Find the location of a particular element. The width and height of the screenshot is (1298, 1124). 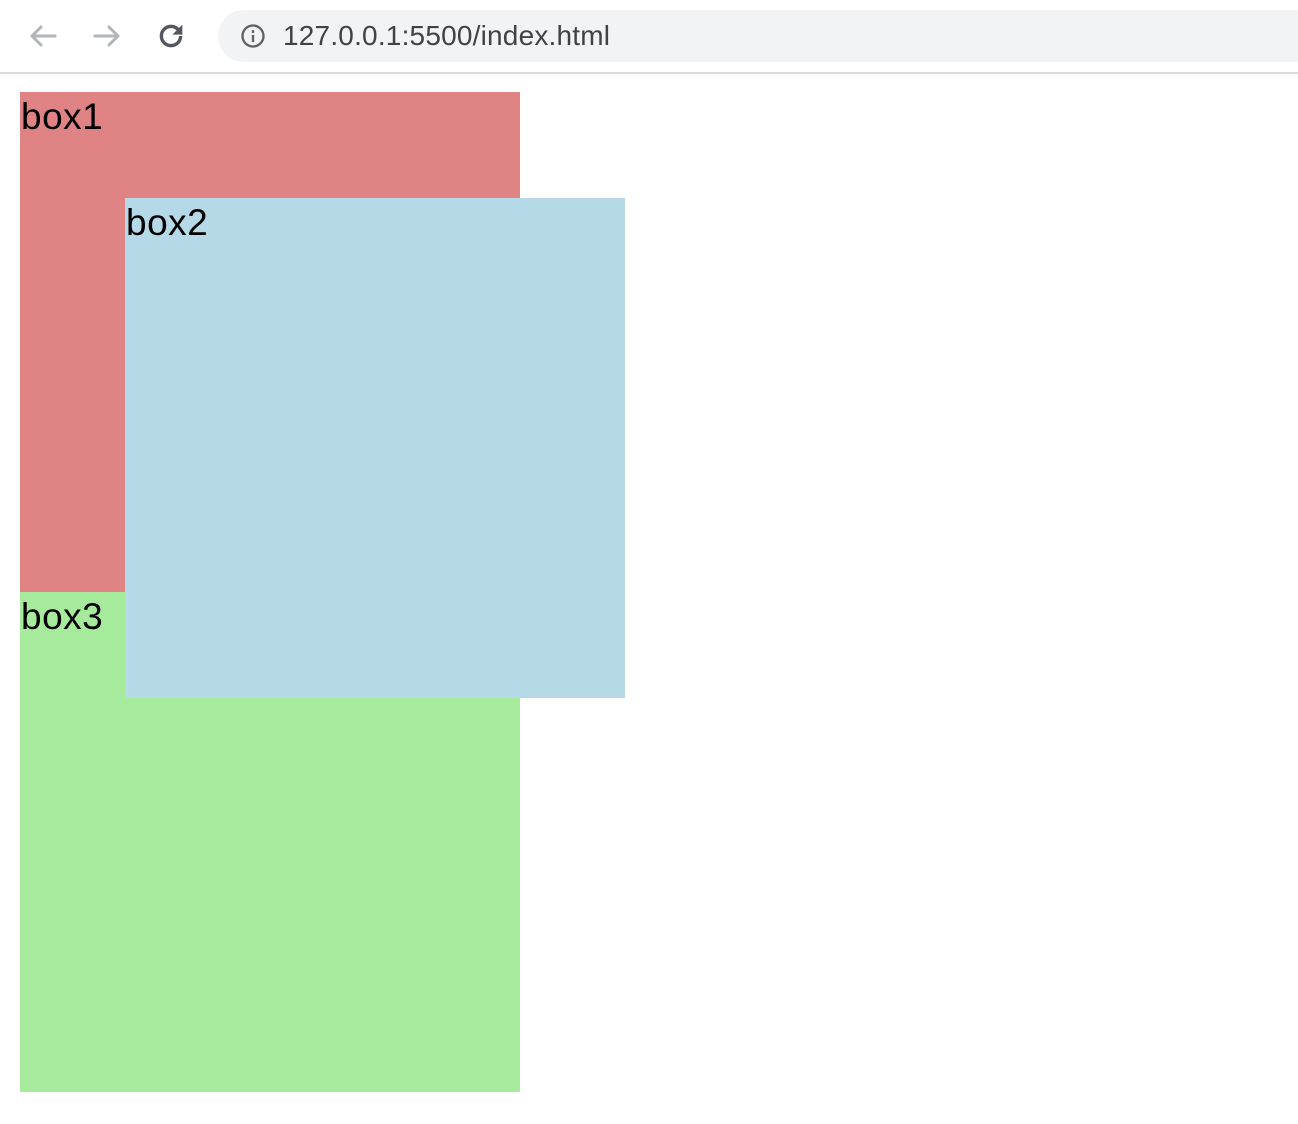

site-info-icon is located at coordinates (253, 36).